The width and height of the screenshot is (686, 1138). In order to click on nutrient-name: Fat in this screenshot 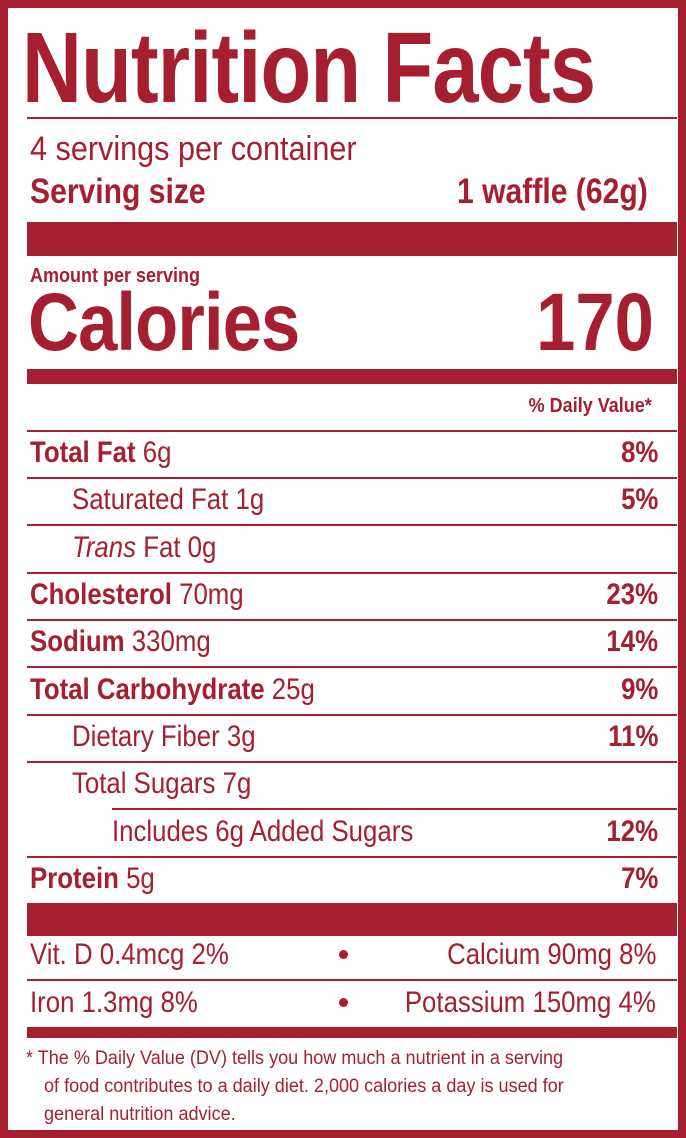, I will do `click(162, 547)`.